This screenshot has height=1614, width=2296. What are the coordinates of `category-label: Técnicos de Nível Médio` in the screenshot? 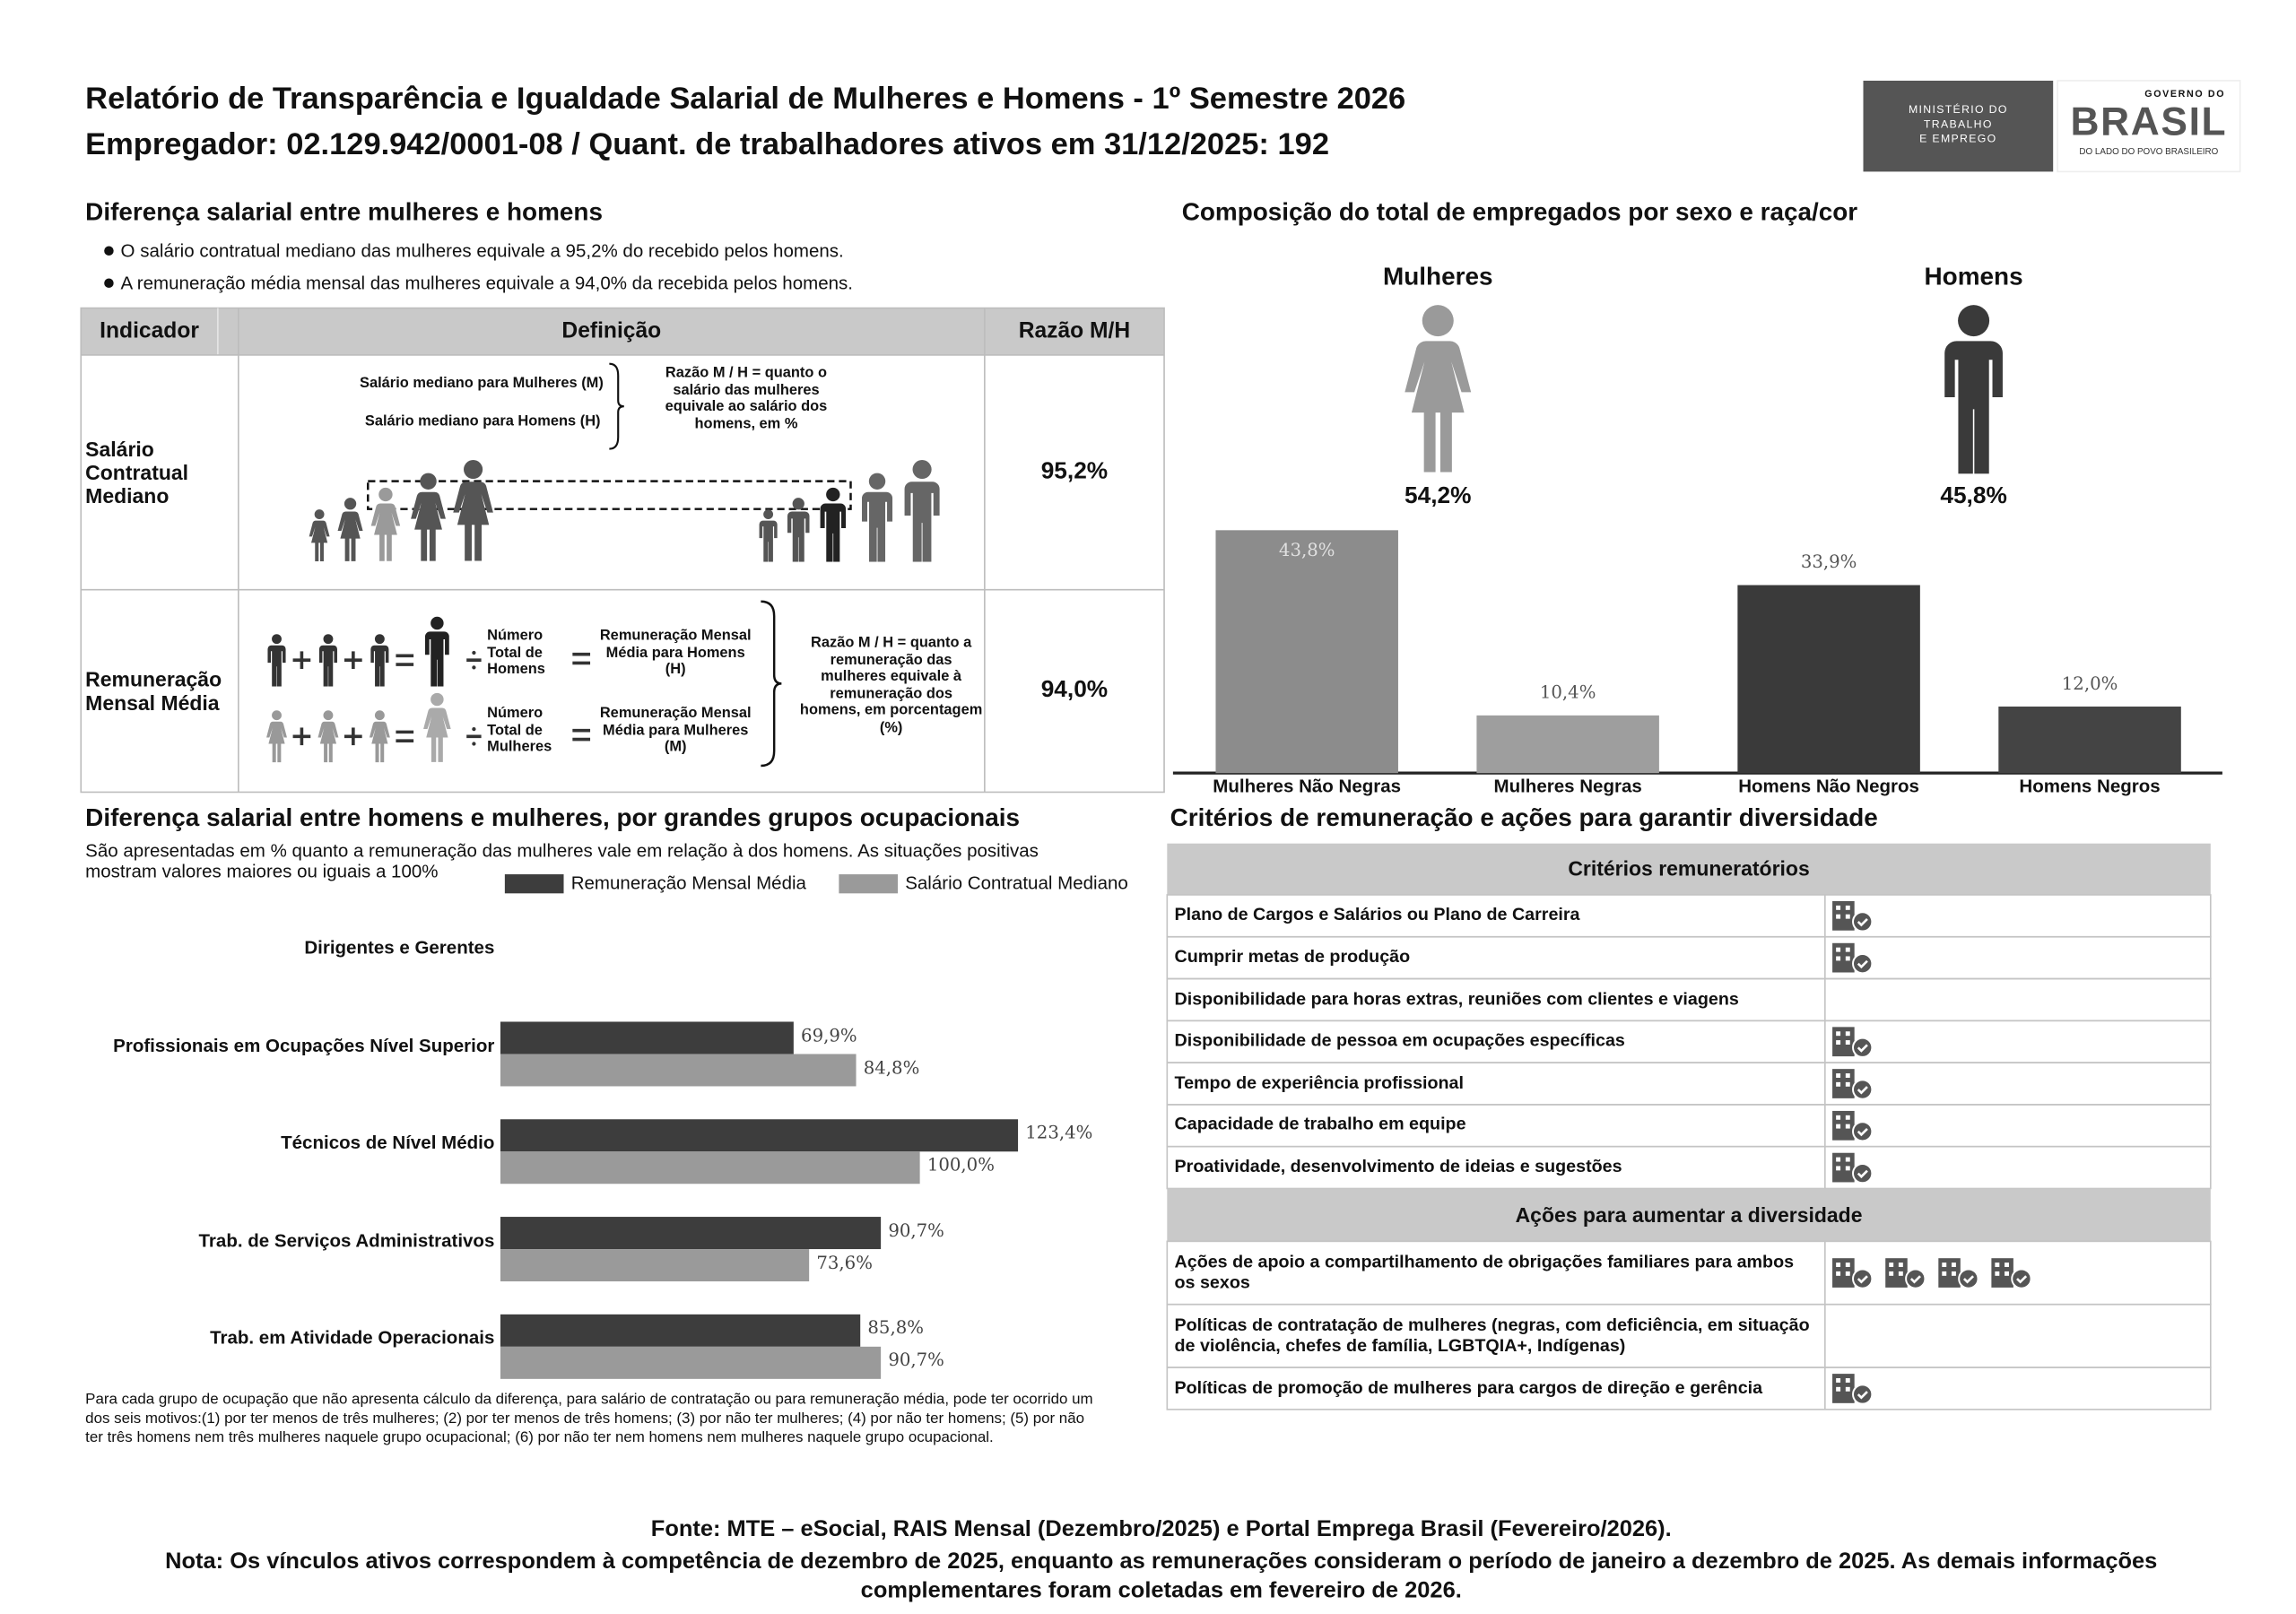 It's located at (388, 1142).